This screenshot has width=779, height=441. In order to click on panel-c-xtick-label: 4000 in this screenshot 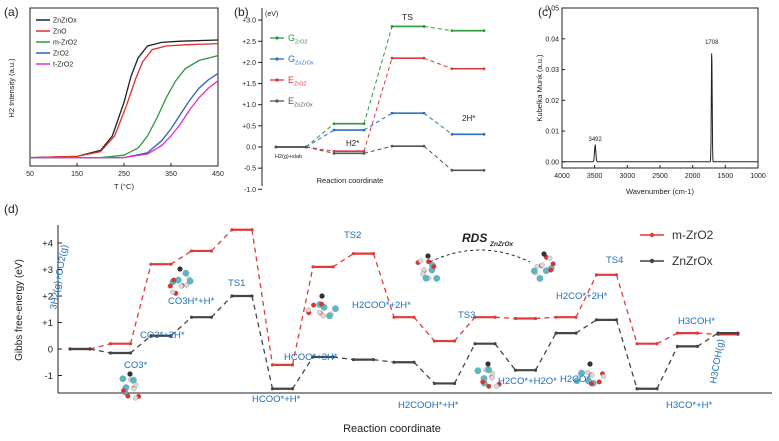, I will do `click(562, 176)`.